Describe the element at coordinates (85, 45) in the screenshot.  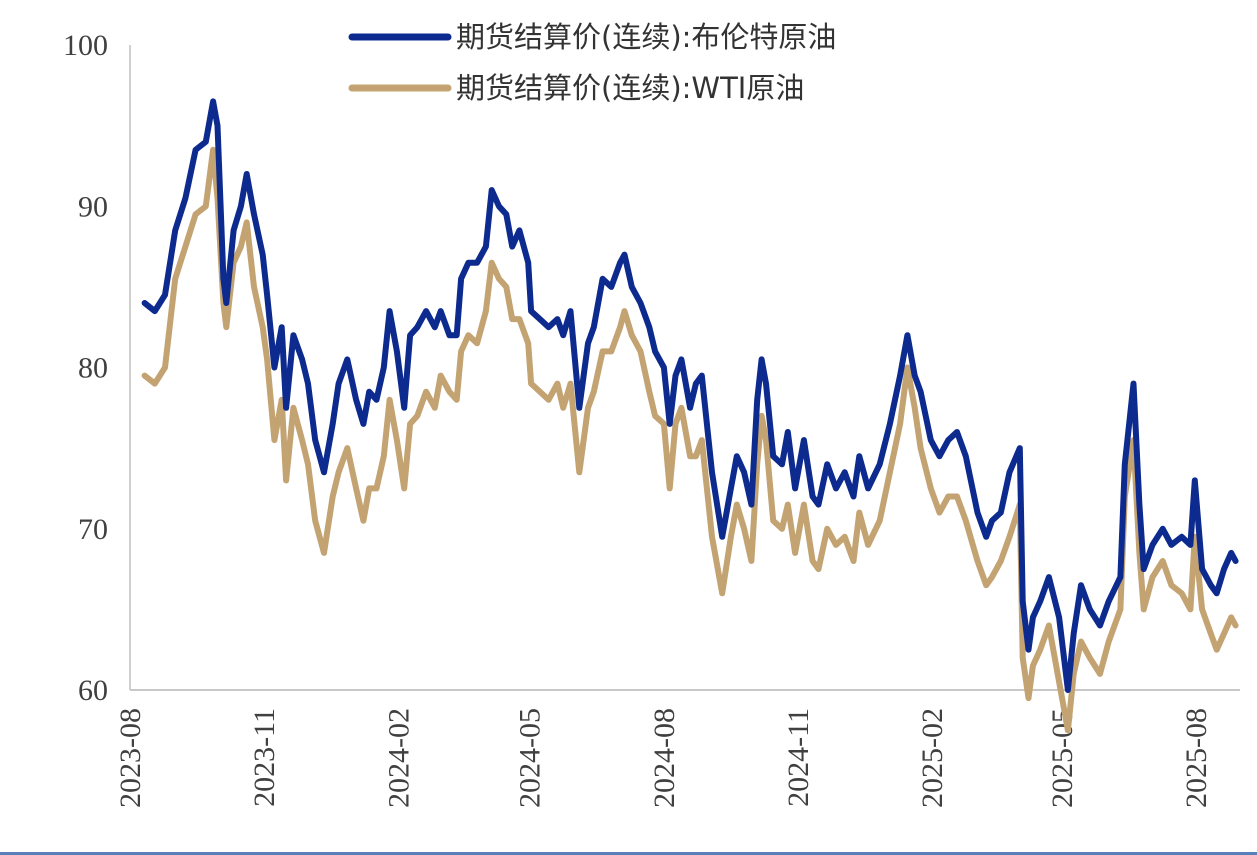
I see `y-tick-label: 100` at that location.